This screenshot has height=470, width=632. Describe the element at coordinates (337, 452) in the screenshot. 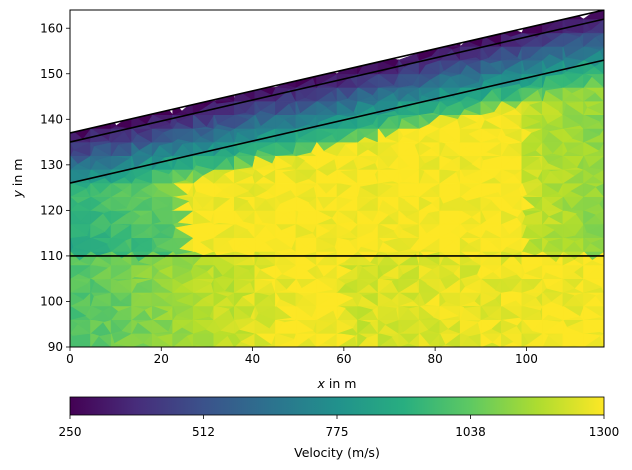

I see `colorbar-label: Velocity (m/s)` at that location.